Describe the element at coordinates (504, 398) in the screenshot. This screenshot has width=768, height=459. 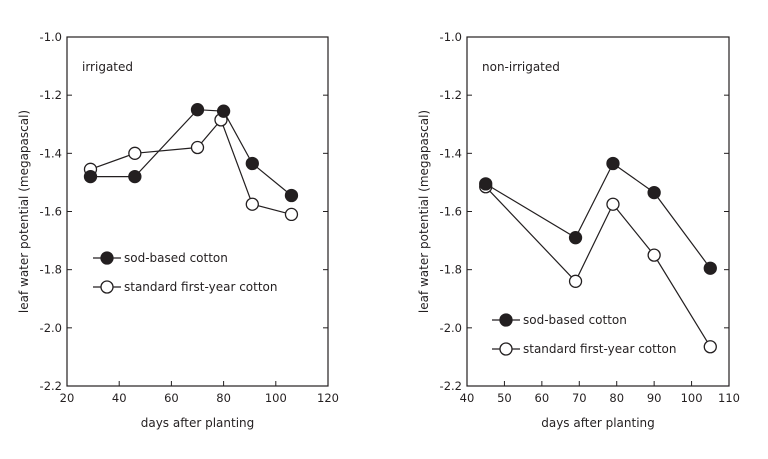
I see `x-tick-label: 50` at that location.